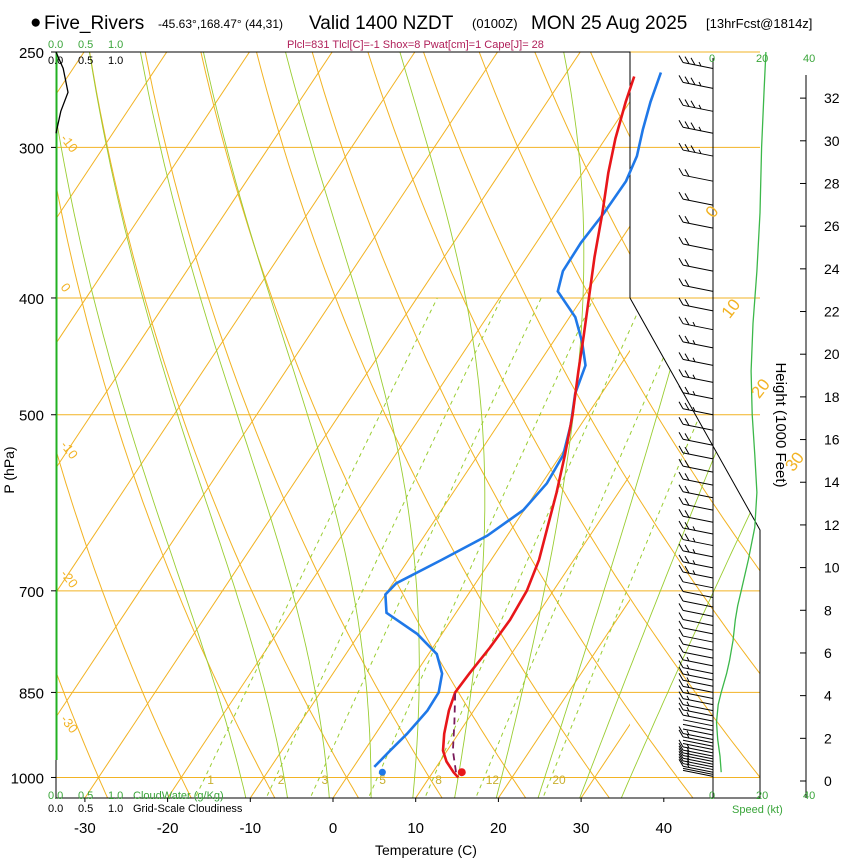 The width and height of the screenshot is (850, 860). Describe the element at coordinates (94, 23) in the screenshot. I see `station-name: Five_Rivers` at that location.